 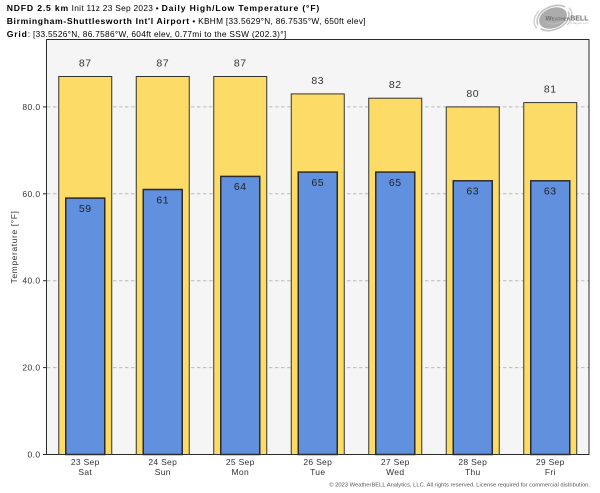 I want to click on svg-text: 64, so click(x=240, y=187).